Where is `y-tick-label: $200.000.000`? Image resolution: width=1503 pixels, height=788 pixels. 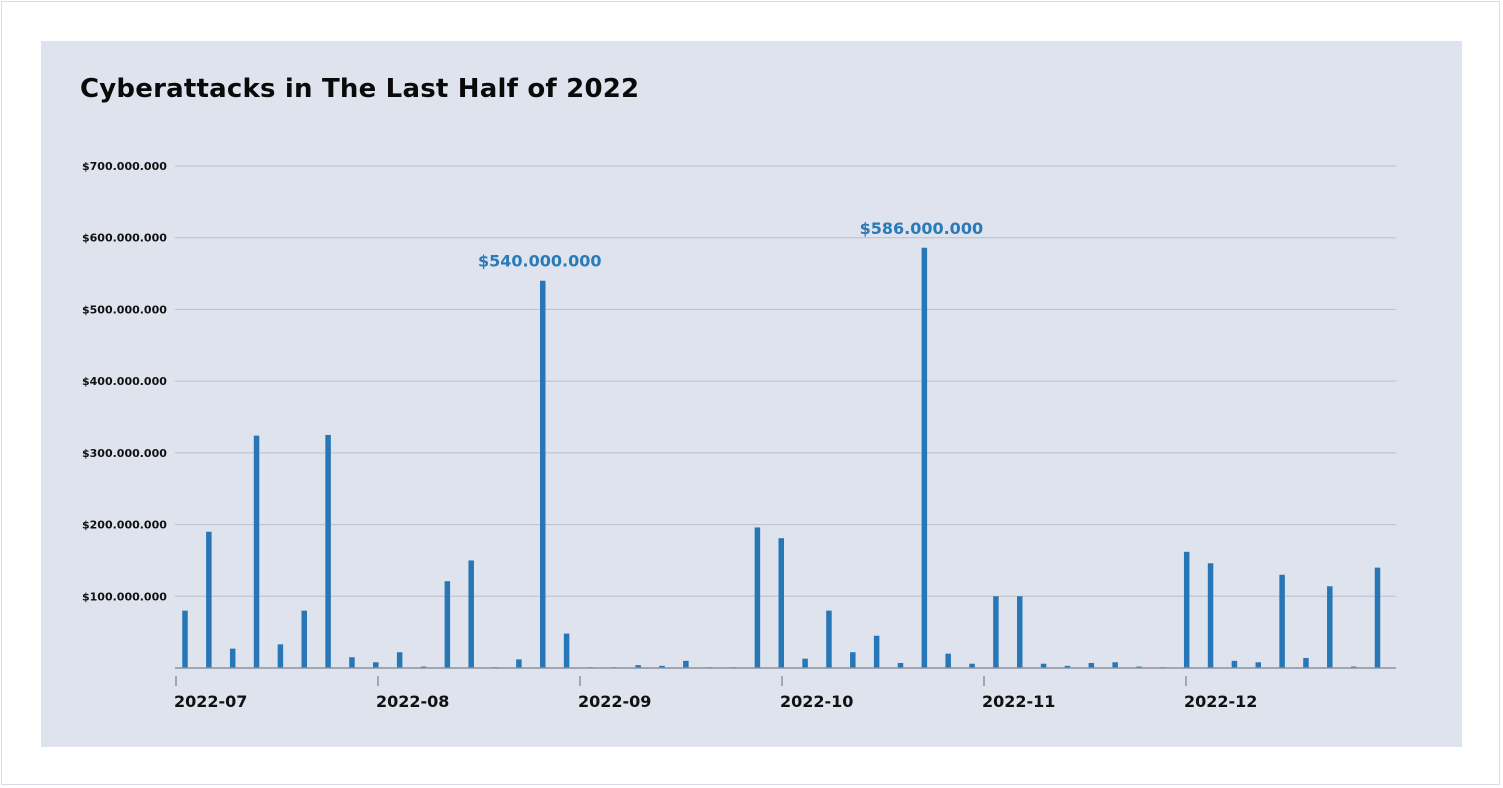 y-tick-label: $200.000.000 is located at coordinates (124, 525).